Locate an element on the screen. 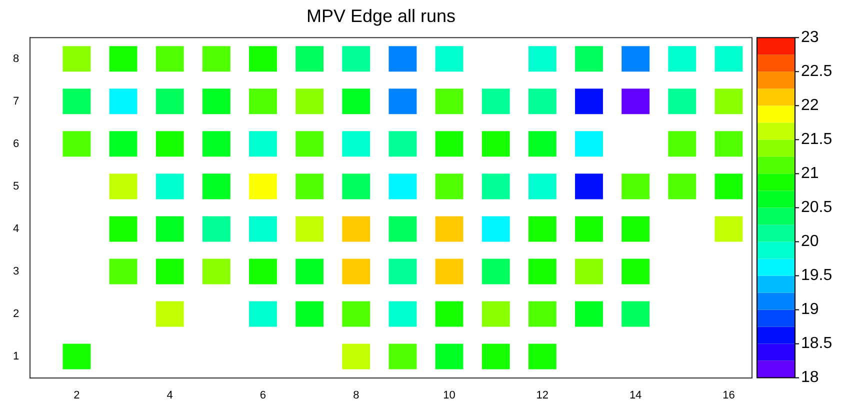  color-bar-label: 19.5 is located at coordinates (816, 275).